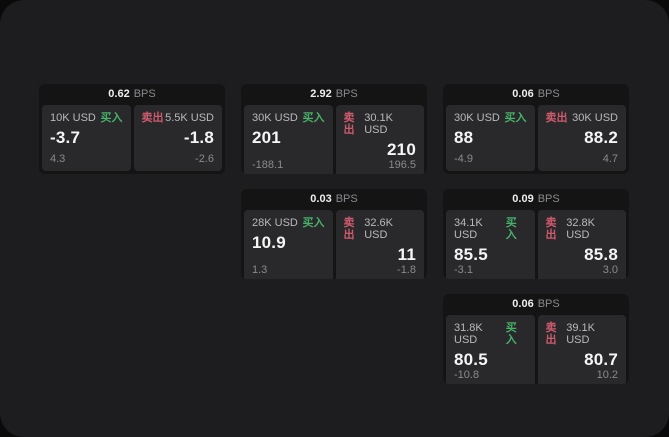  Describe the element at coordinates (406, 254) in the screenshot. I see `sell-price: 11` at that location.